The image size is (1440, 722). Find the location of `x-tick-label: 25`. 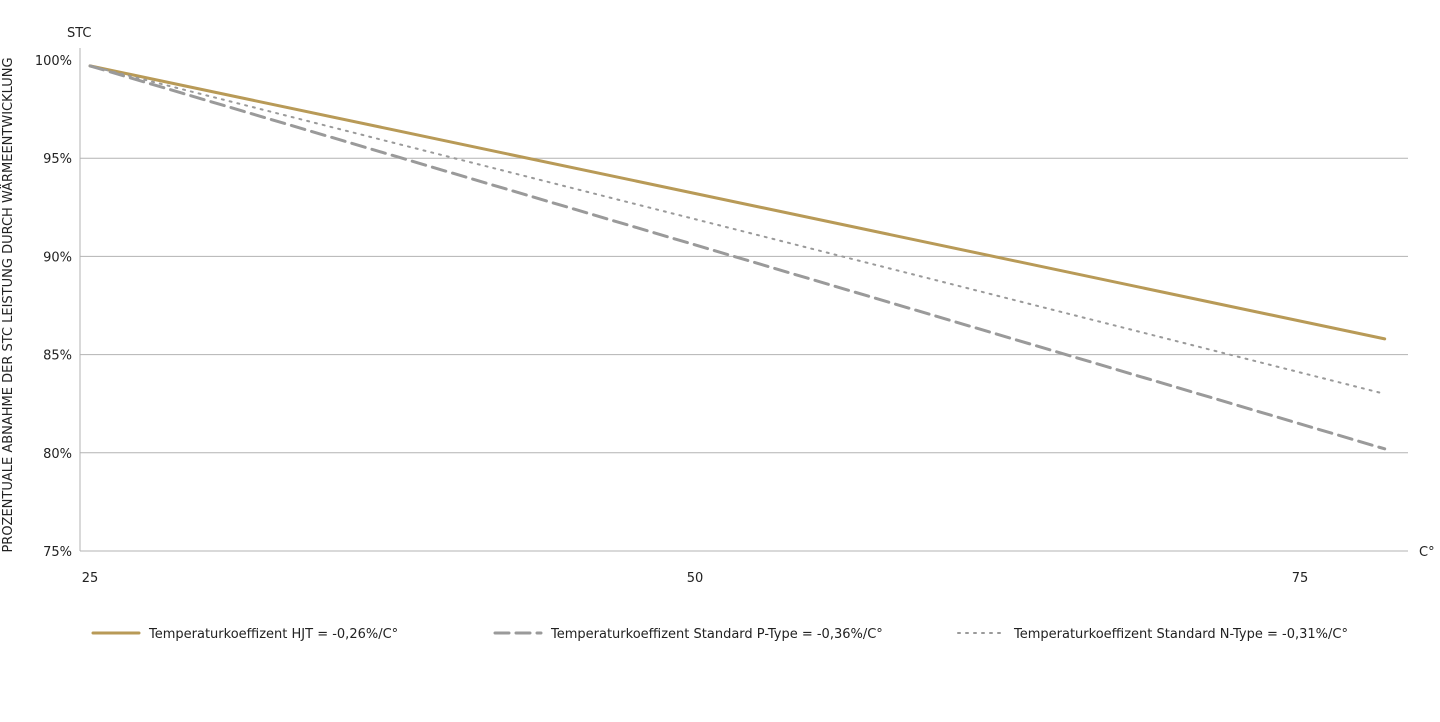

x-tick-label: 25 is located at coordinates (90, 578).